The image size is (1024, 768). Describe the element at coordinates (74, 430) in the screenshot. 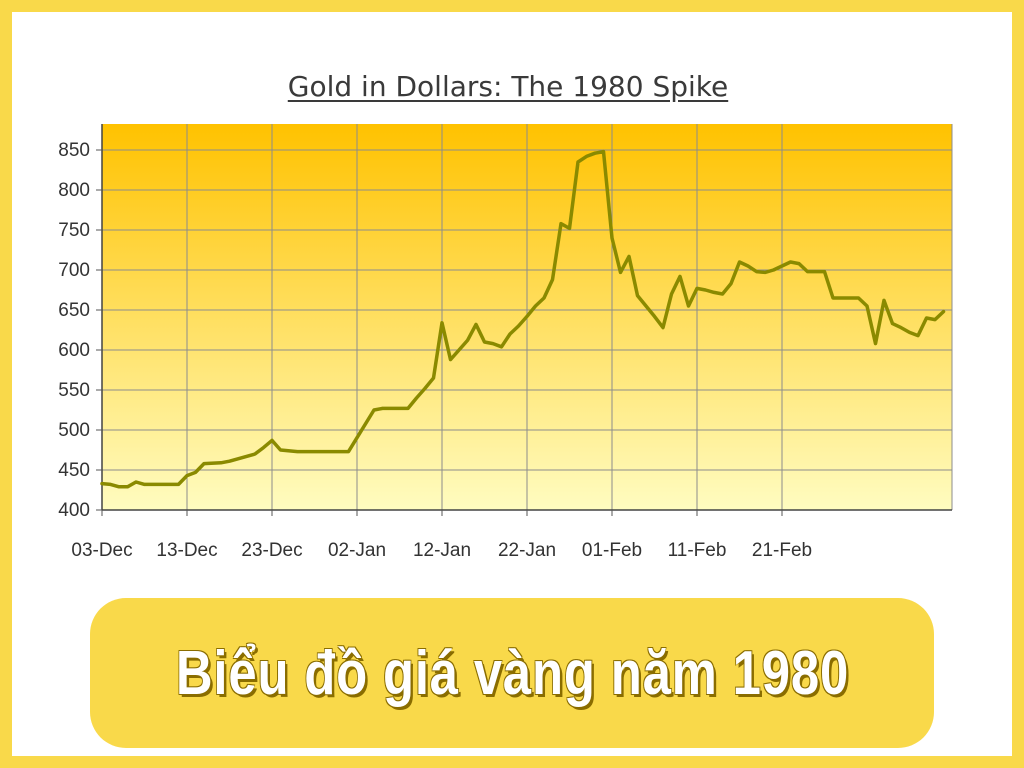

I see `y-tick-label: 500` at that location.